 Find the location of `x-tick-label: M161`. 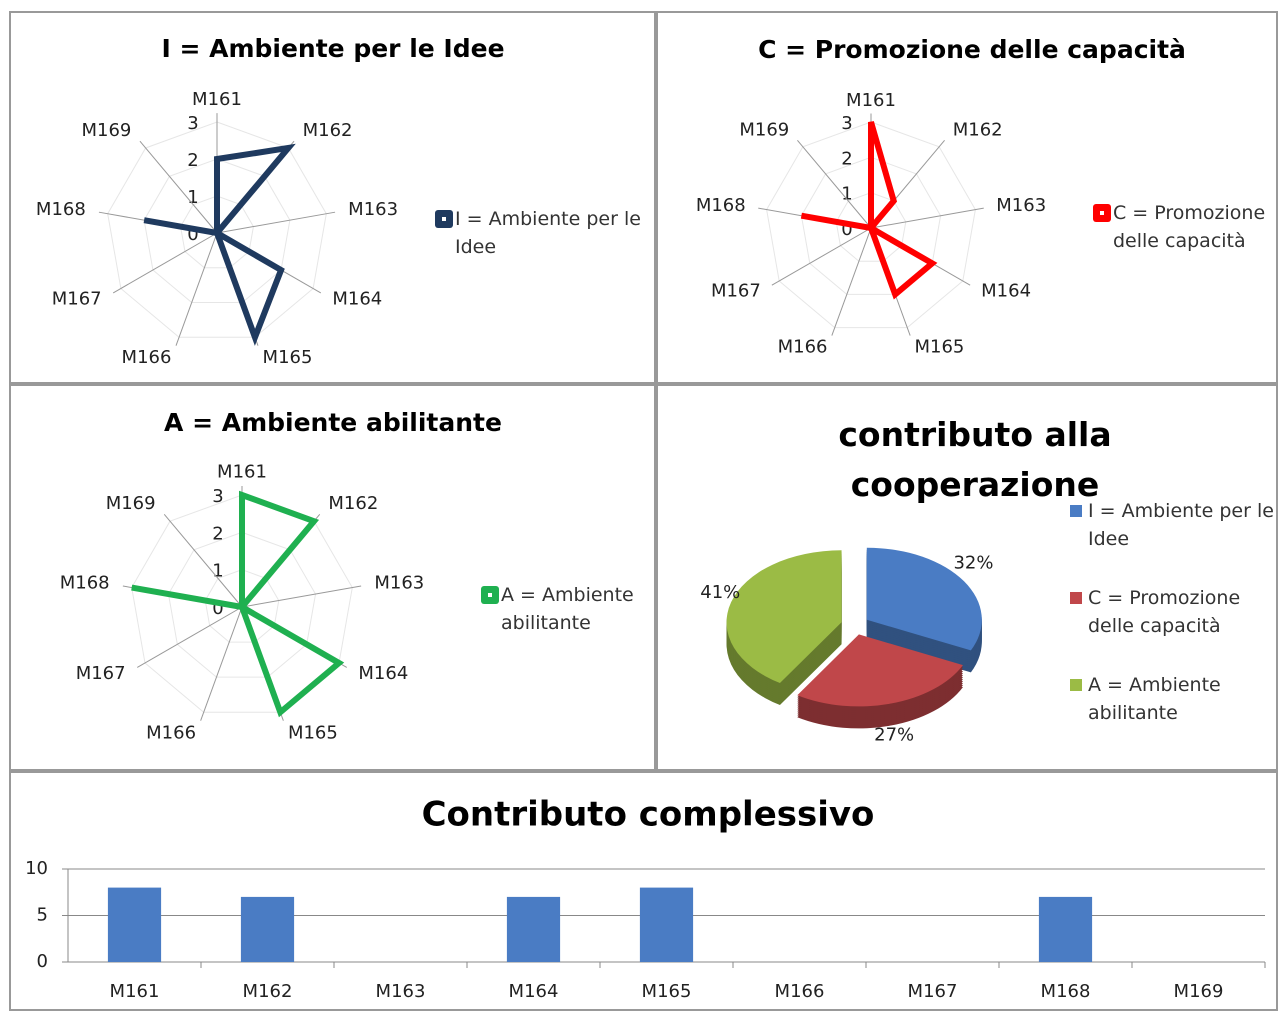

x-tick-label: M161 is located at coordinates (135, 991).